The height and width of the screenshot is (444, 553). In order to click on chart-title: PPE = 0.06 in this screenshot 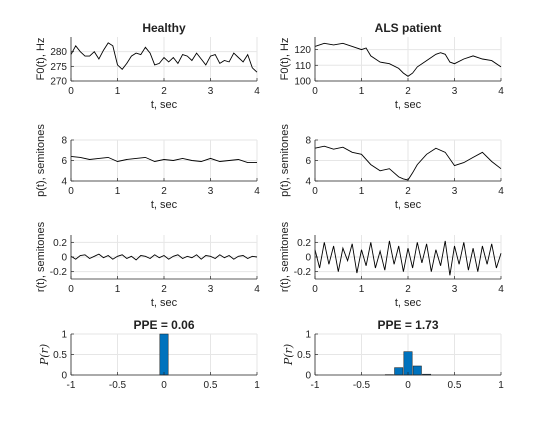, I will do `click(163, 325)`.